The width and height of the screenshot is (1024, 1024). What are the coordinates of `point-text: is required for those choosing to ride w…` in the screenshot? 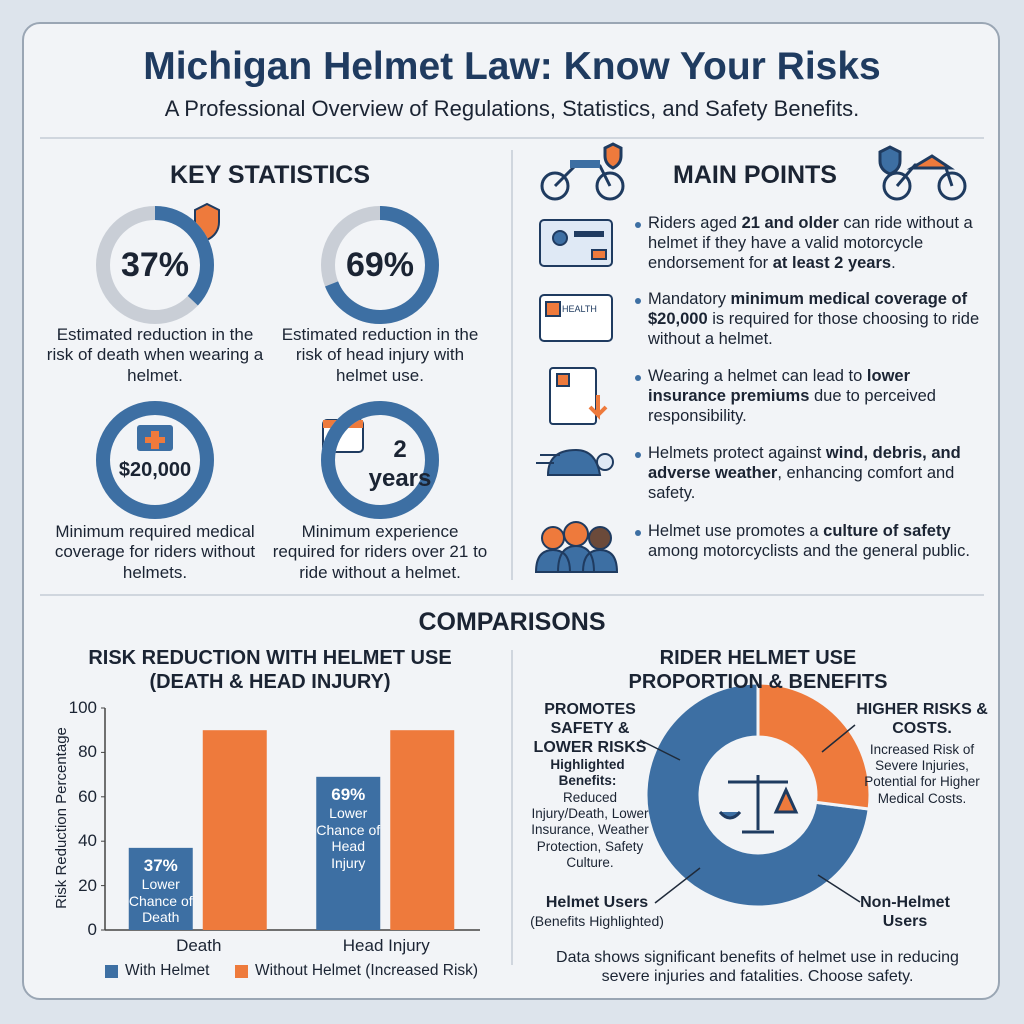 It's located at (814, 328).